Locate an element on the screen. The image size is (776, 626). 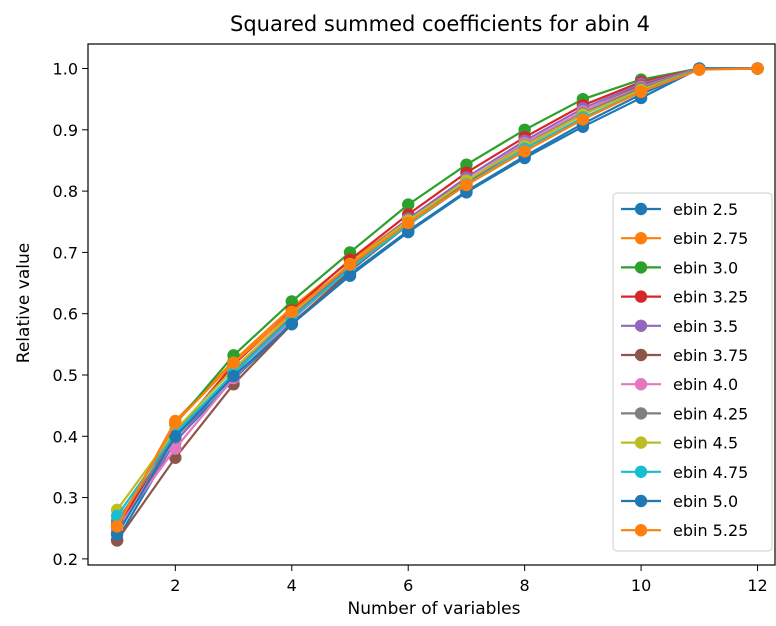
legend-item: ebin 4.25 is located at coordinates (684, 413).